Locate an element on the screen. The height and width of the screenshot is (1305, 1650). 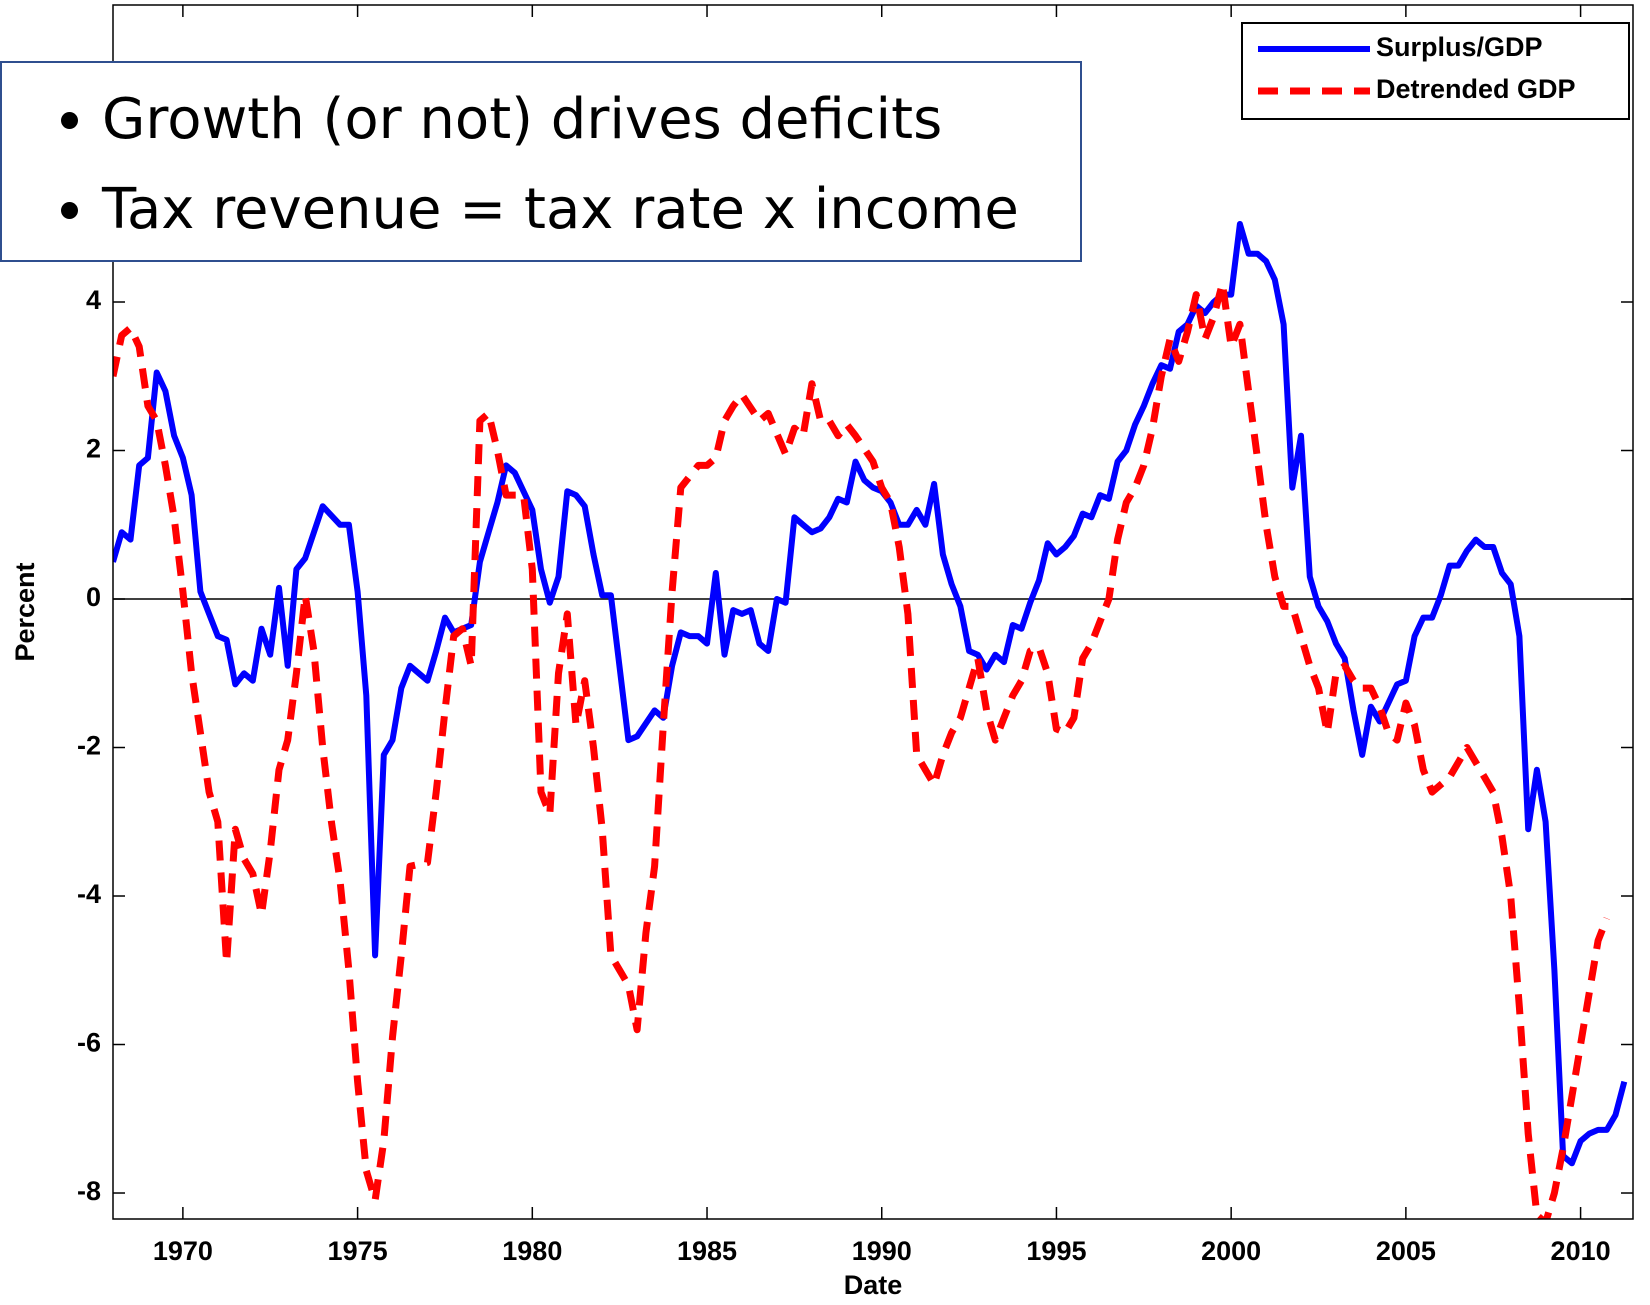
y-tick-label: 2 is located at coordinates (93, 449).